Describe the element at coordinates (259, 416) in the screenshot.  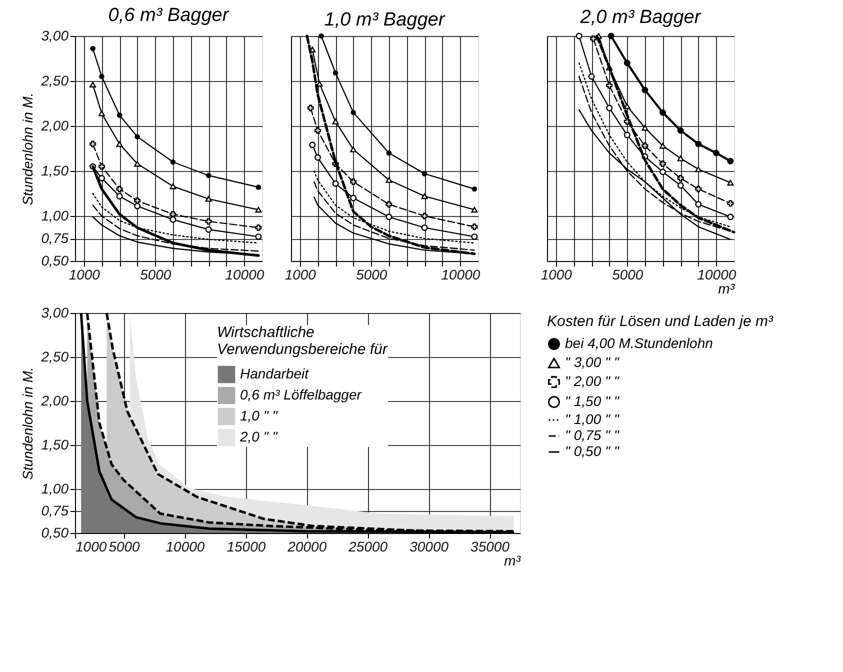
I see `legend-label: 1,0 " "` at that location.